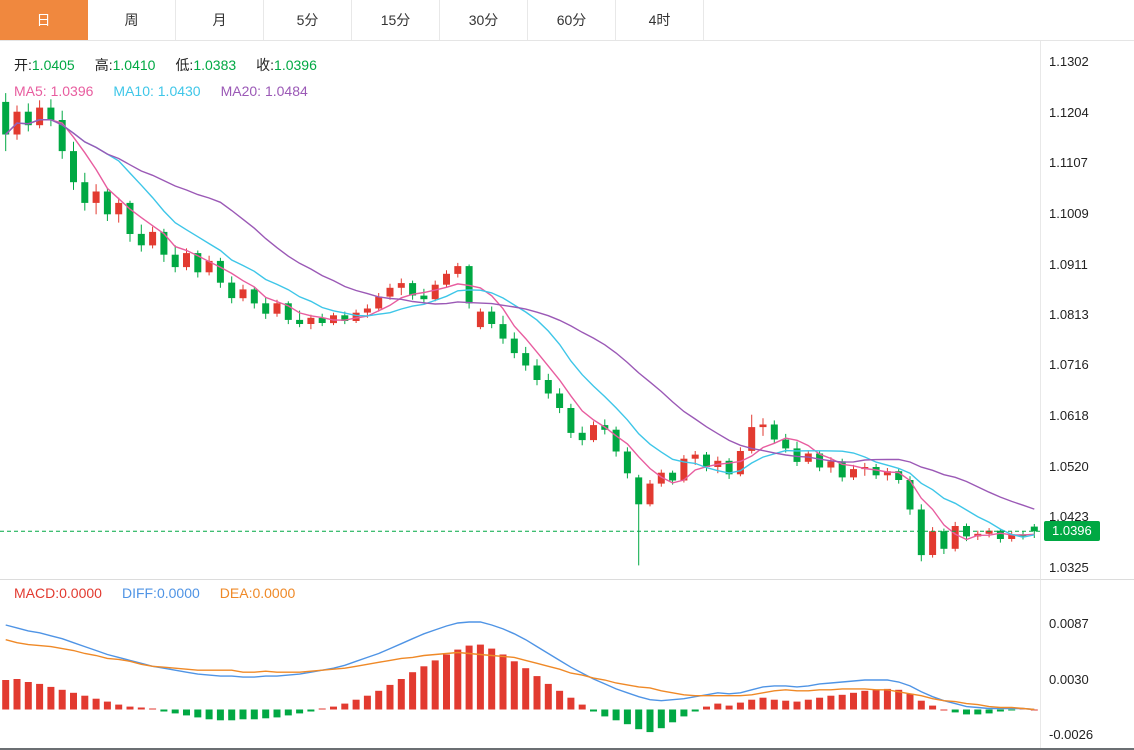 The width and height of the screenshot is (1134, 750). Describe the element at coordinates (1069, 61) in the screenshot. I see `price-axis-label: 1.1302` at that location.